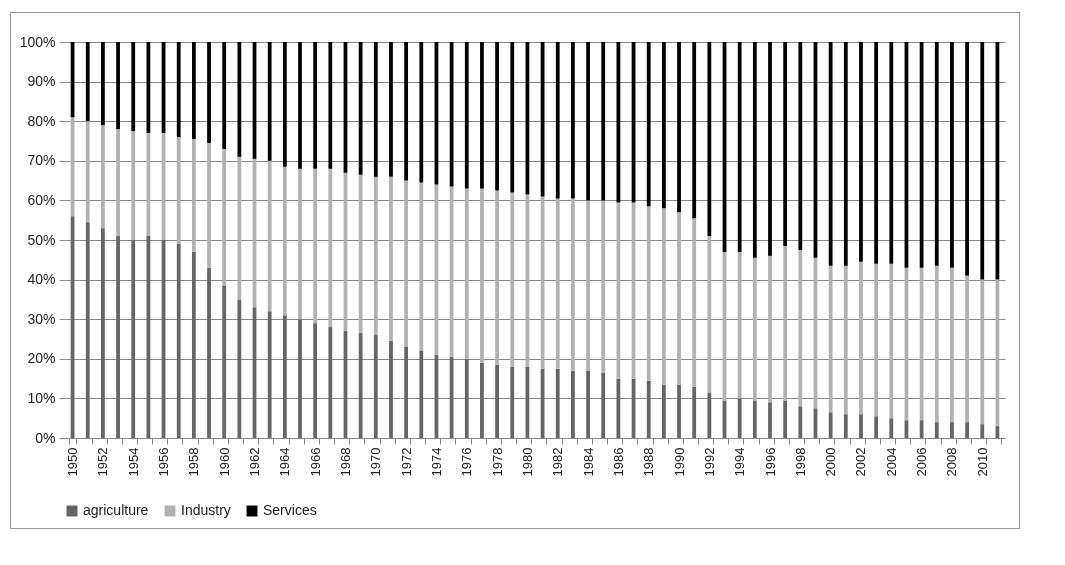 Image resolution: width=1065 pixels, height=565 pixels. Describe the element at coordinates (922, 462) in the screenshot. I see `x-tick-label: 2006` at that location.